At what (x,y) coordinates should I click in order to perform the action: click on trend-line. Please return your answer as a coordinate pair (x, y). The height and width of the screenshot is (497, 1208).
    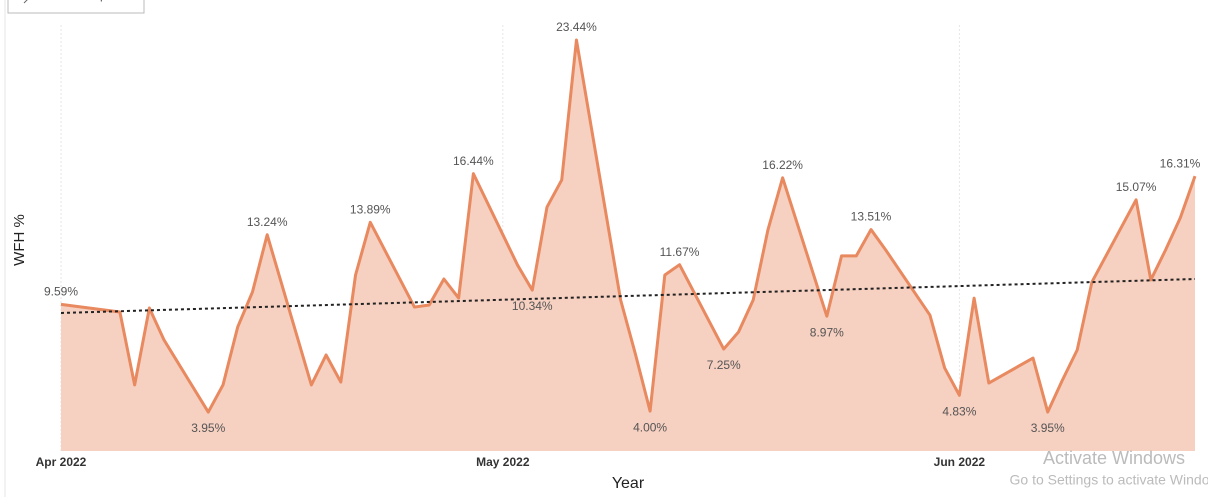
    Looking at the image, I should click on (628, 296).